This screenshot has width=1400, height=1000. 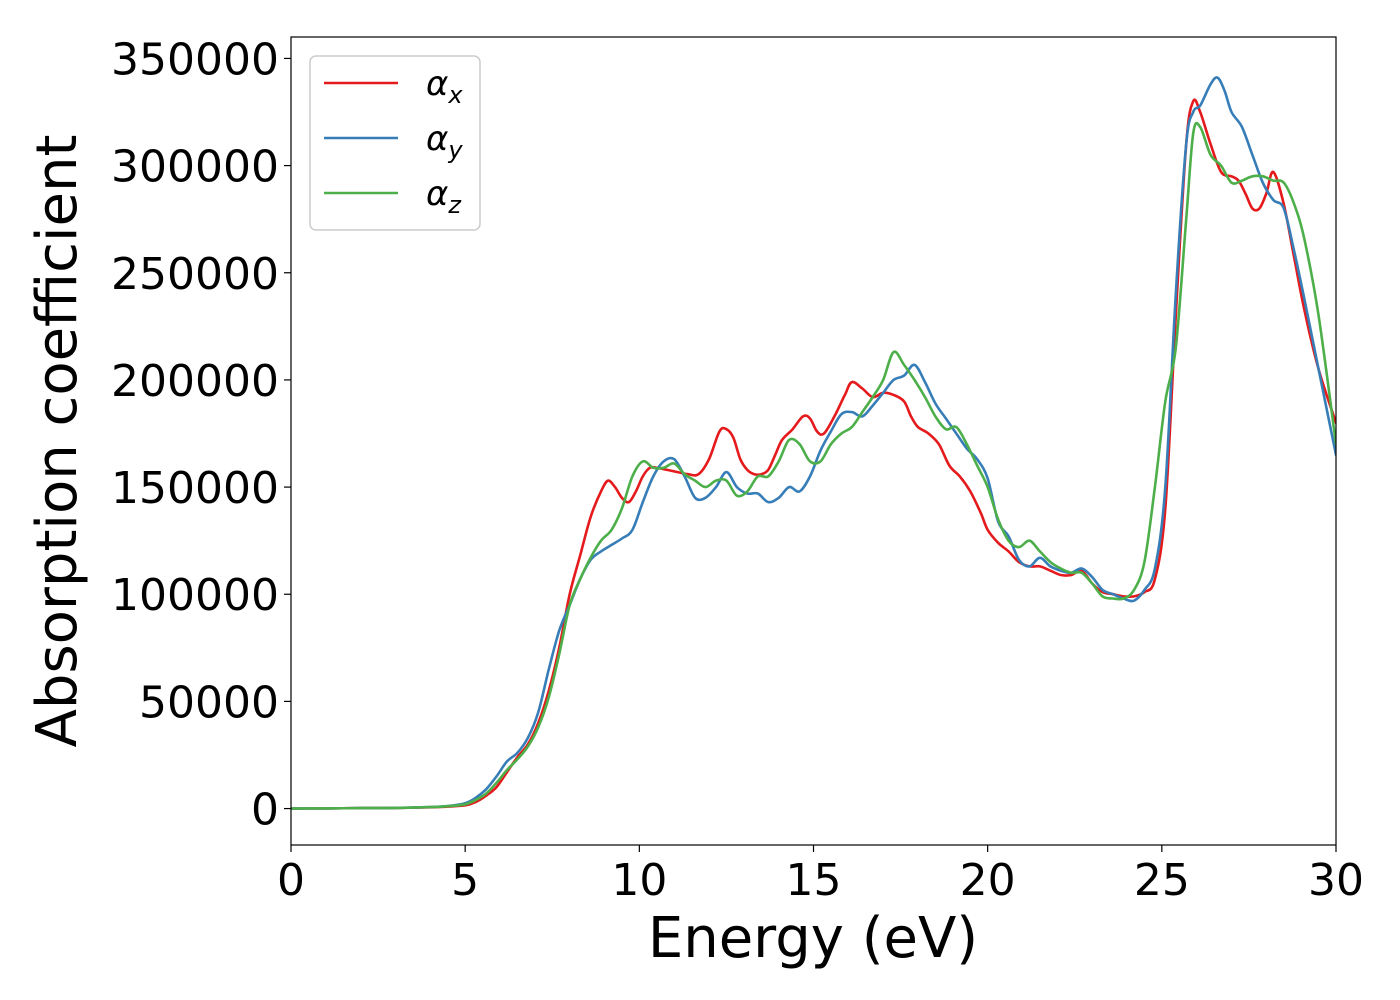 What do you see at coordinates (814, 880) in the screenshot?
I see `x-tick-label: 15` at bounding box center [814, 880].